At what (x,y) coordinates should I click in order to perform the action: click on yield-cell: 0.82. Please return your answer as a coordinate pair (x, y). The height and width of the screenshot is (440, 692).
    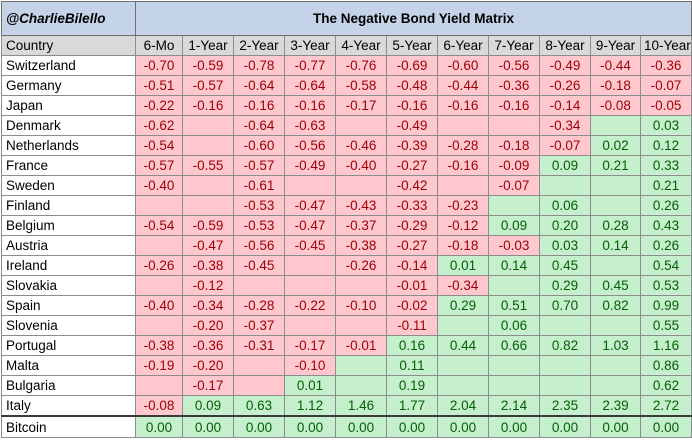
    Looking at the image, I should click on (615, 305).